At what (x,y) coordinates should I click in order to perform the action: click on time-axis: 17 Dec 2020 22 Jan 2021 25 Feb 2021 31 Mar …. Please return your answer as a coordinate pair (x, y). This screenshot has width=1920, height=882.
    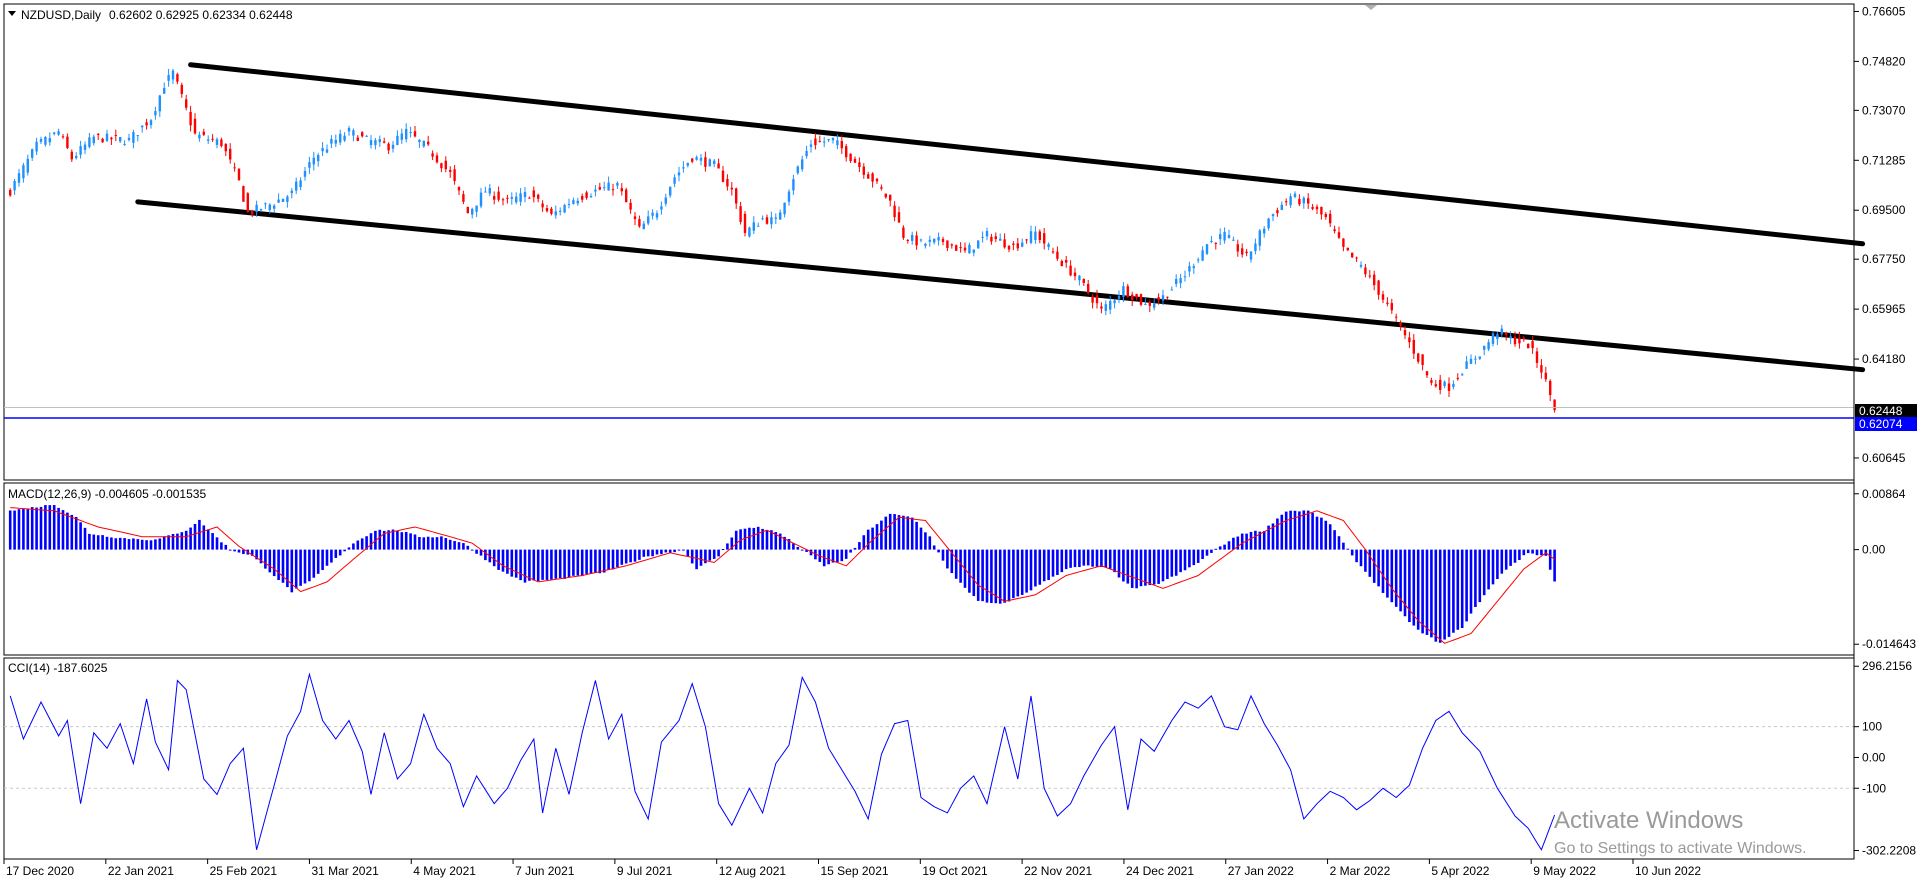
    Looking at the image, I should click on (928, 868).